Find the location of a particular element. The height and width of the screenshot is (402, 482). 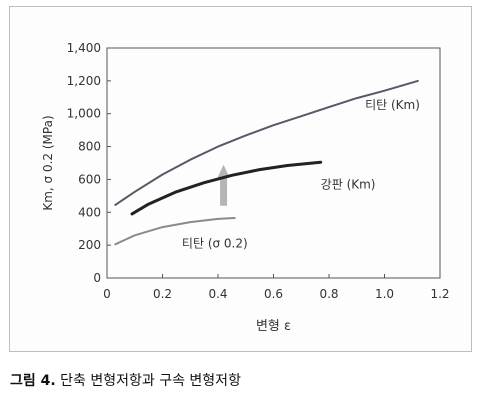

x-tick-label: 0.6 is located at coordinates (273, 294).